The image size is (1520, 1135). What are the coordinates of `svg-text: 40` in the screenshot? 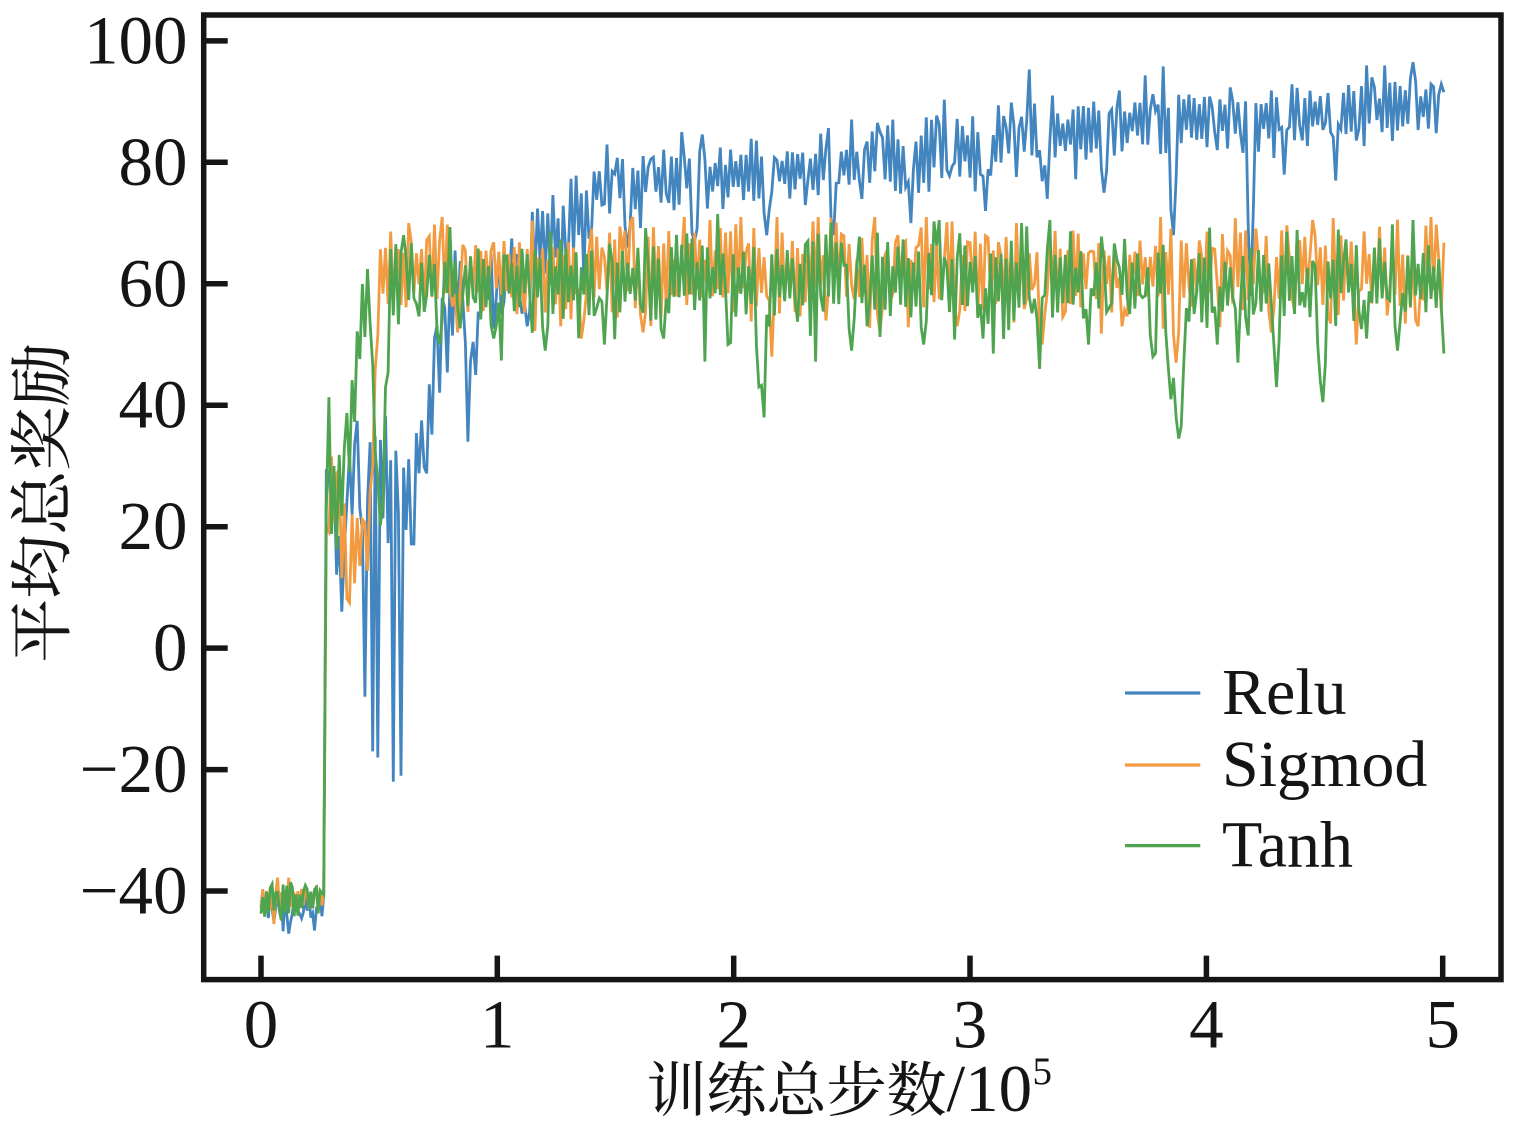 It's located at (153, 405).